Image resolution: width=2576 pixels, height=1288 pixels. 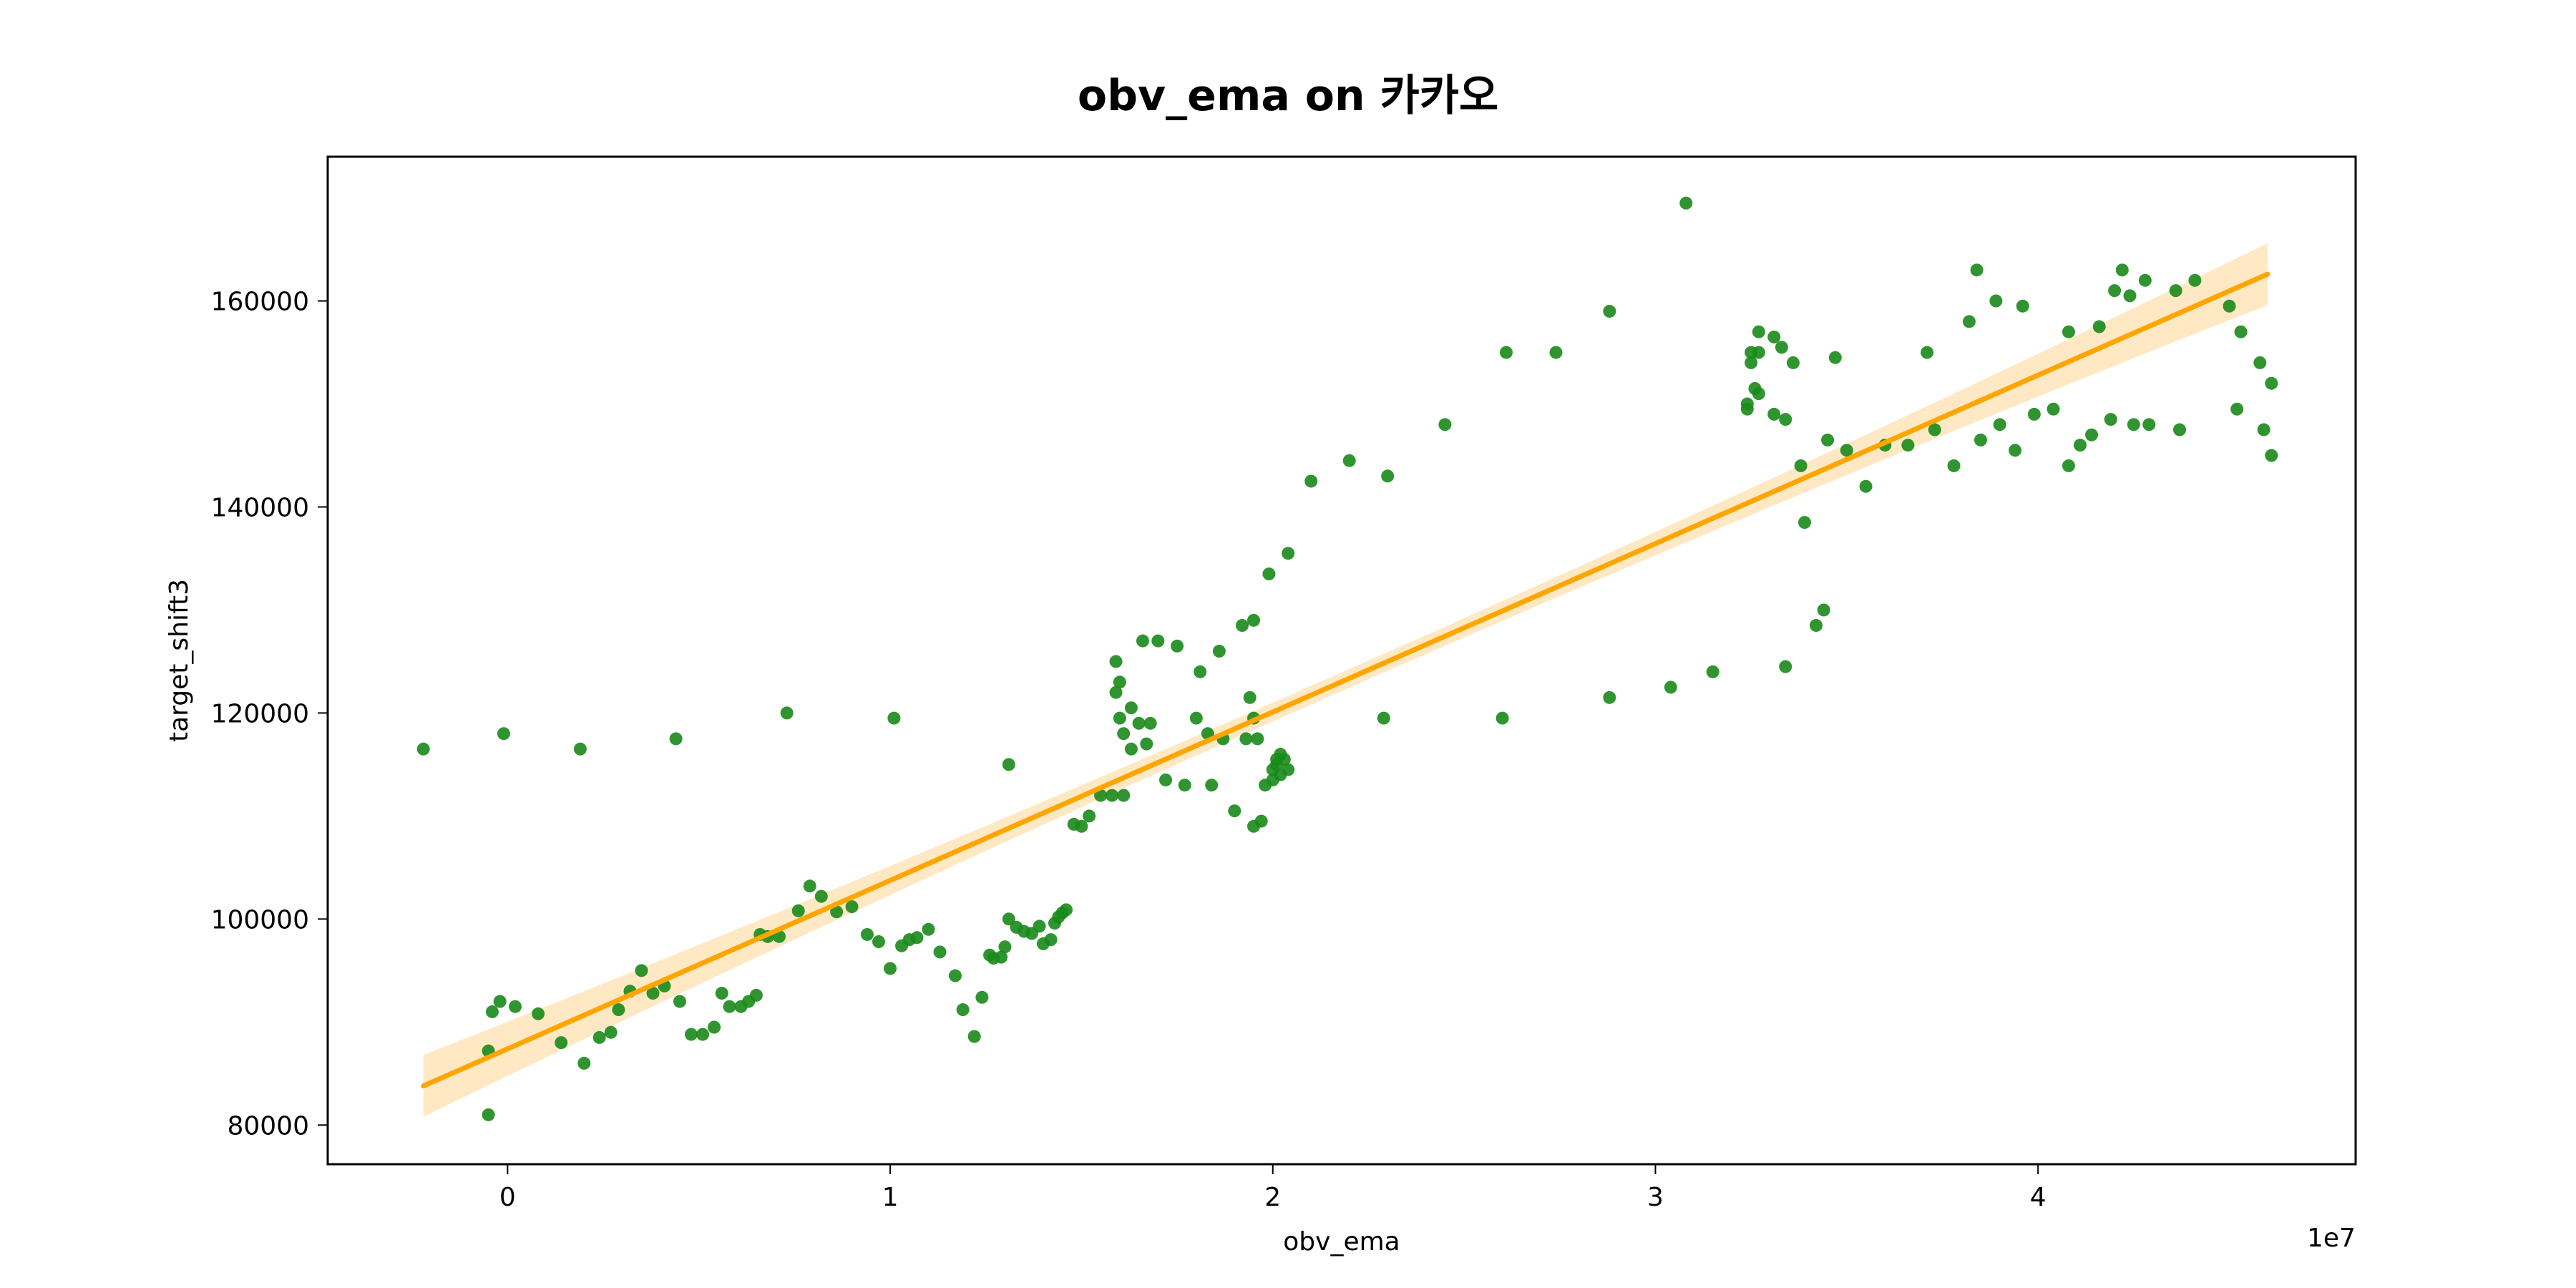 What do you see at coordinates (1288, 96) in the screenshot?
I see `chart-title: obv_ema on 카카오` at bounding box center [1288, 96].